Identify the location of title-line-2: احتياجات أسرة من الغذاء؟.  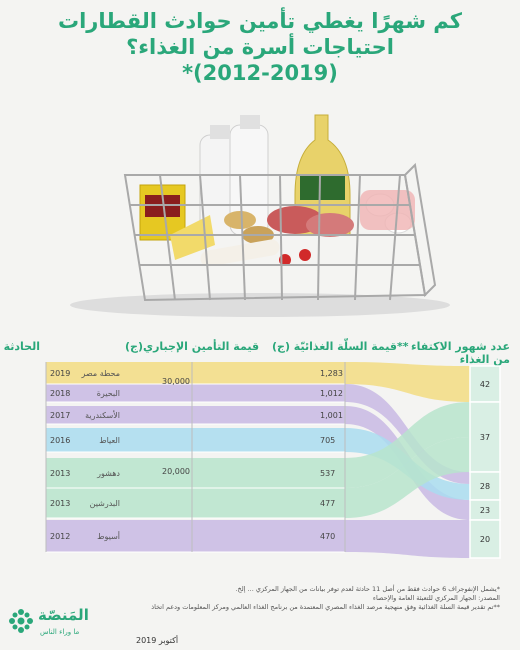
(260, 47).